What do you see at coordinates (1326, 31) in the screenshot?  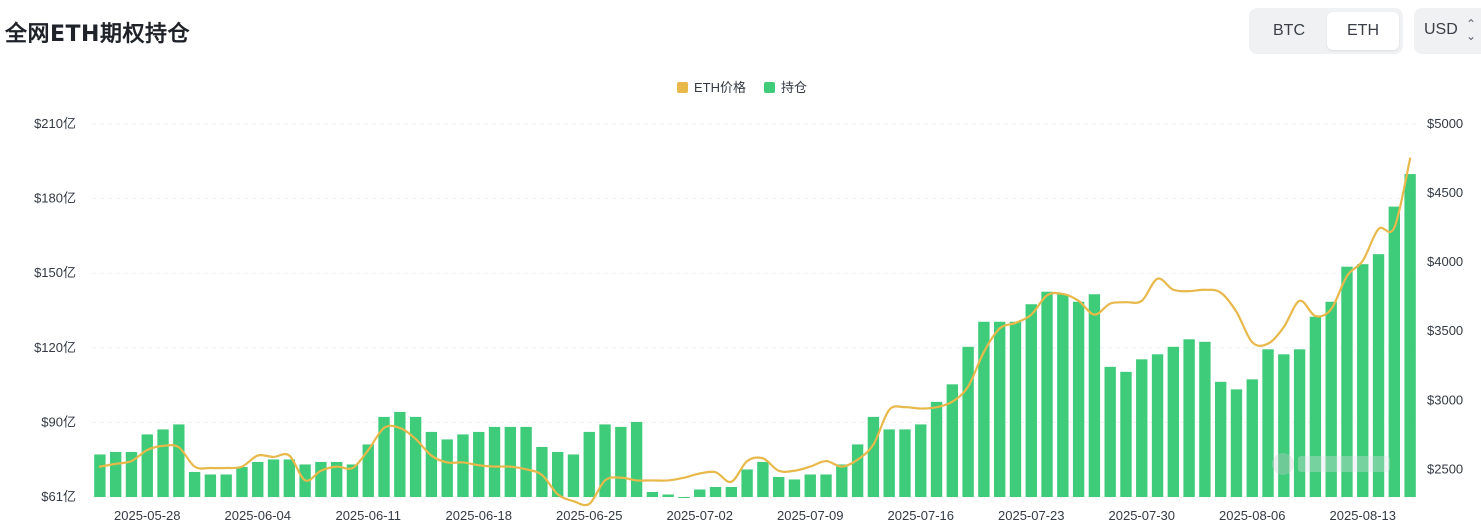 I see `asset-toggle: BTC ETH` at bounding box center [1326, 31].